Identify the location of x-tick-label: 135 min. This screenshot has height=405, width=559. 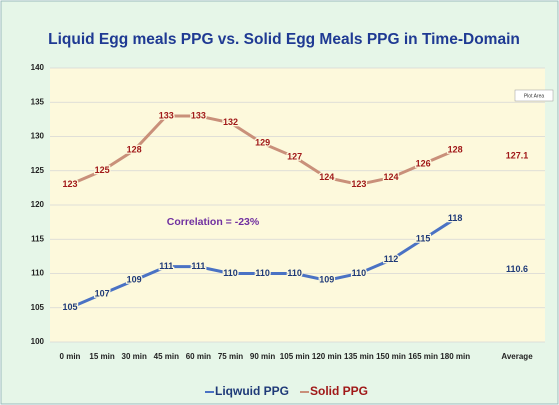
(359, 356).